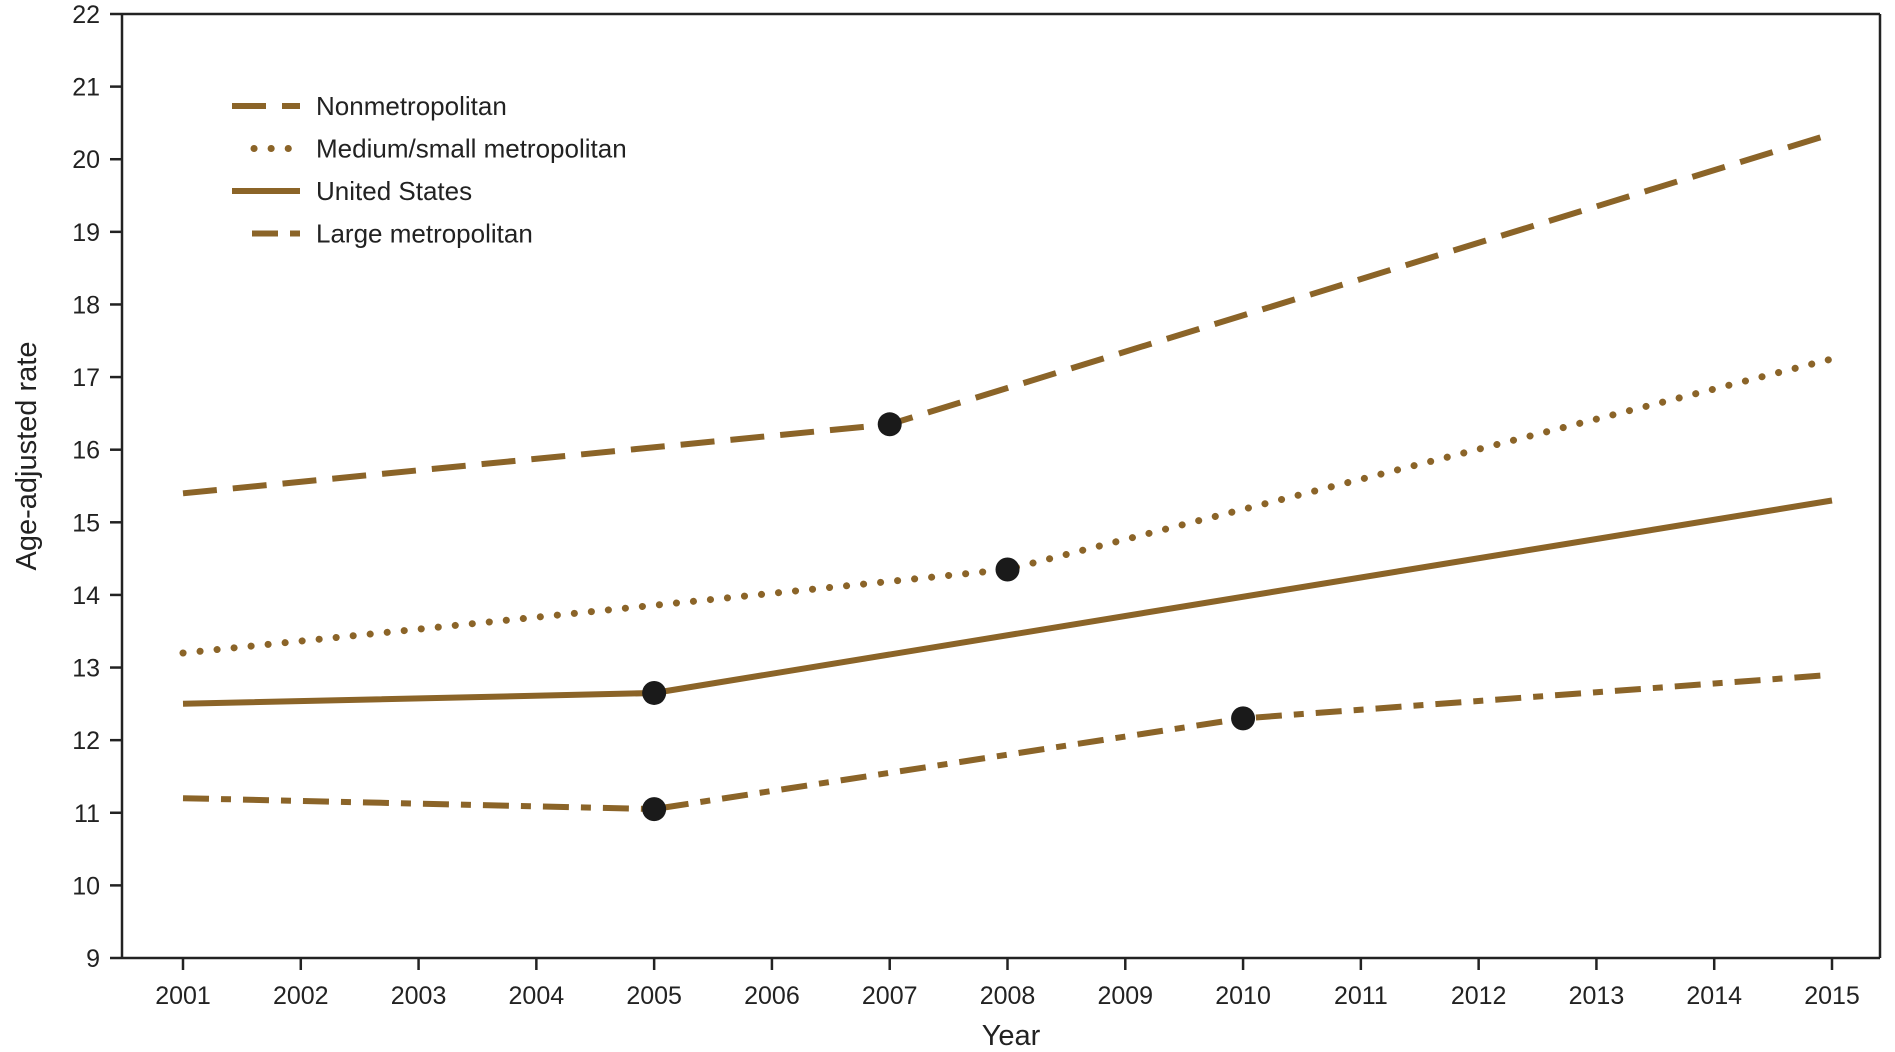 This screenshot has width=1895, height=1052. I want to click on y-tick-label: 21, so click(86, 88).